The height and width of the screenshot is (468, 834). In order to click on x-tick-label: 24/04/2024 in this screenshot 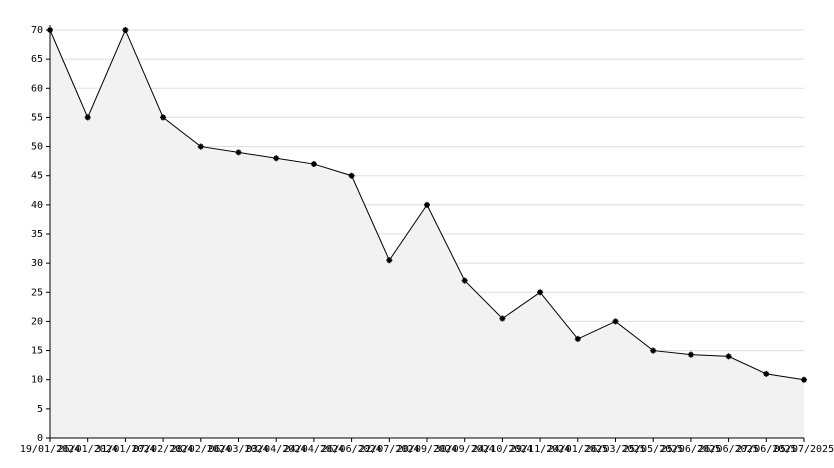, I will do `click(314, 449)`.